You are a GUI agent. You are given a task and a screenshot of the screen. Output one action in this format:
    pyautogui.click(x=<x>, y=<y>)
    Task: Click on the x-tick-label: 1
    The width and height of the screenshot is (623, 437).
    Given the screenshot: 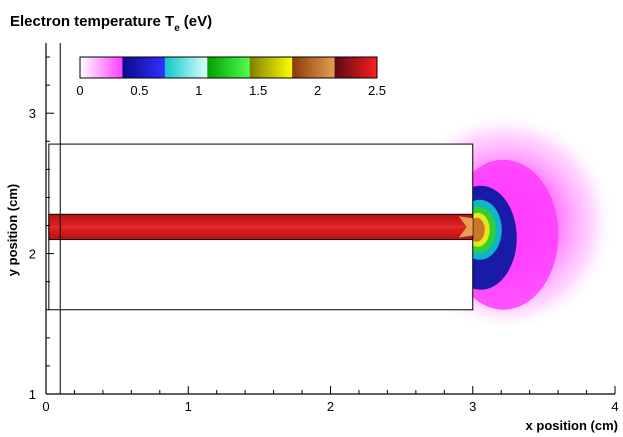 What is the action you would take?
    pyautogui.click(x=188, y=406)
    